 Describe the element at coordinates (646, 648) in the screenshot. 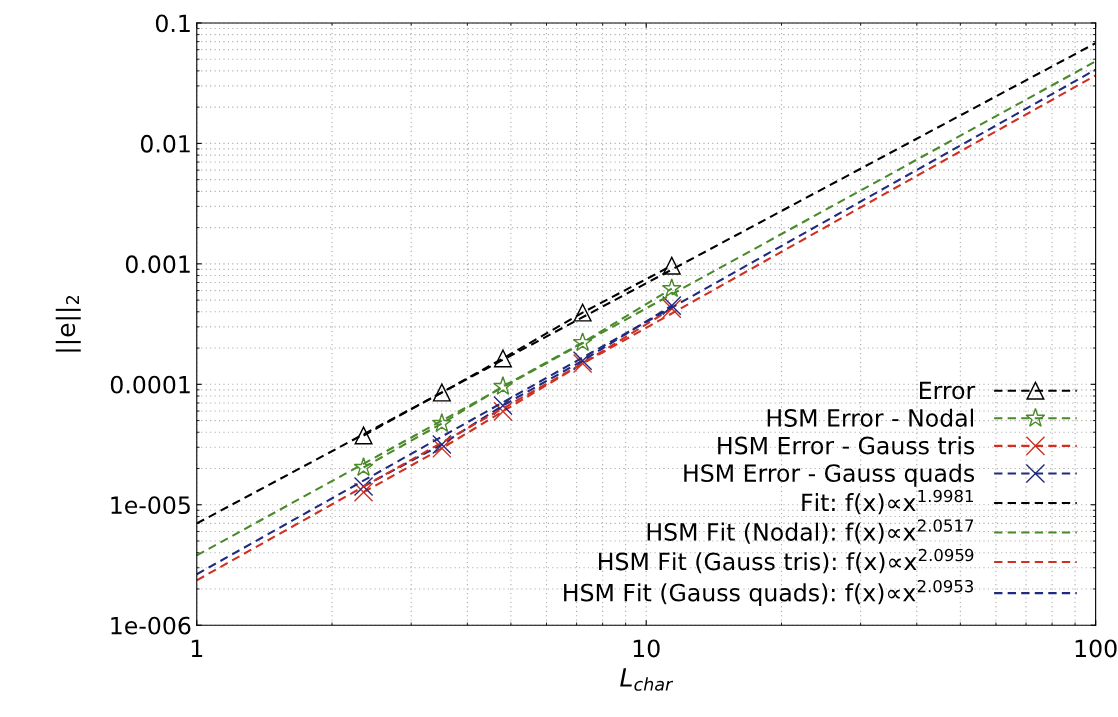

I see `x-tick-label: 10` at that location.